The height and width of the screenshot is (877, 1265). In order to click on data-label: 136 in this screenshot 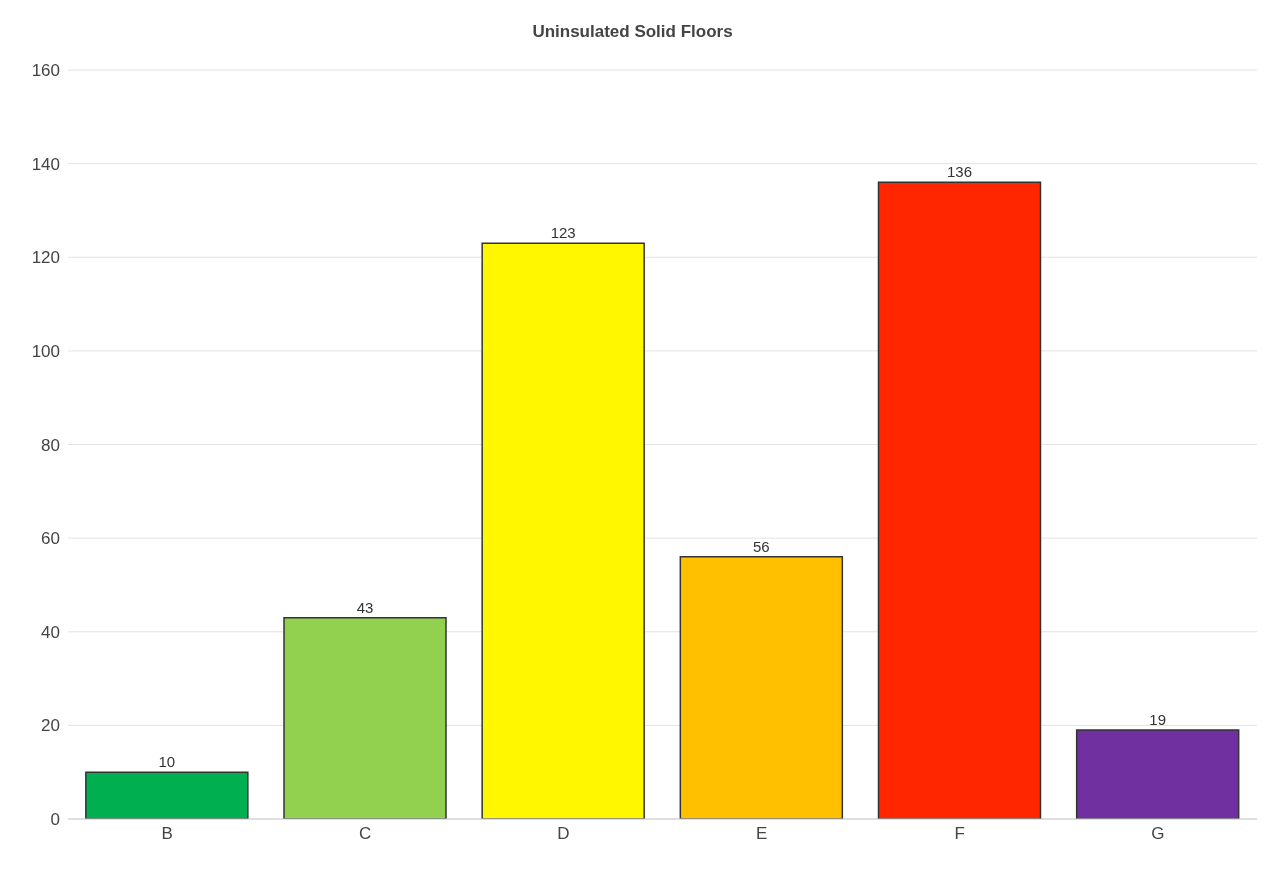, I will do `click(959, 172)`.